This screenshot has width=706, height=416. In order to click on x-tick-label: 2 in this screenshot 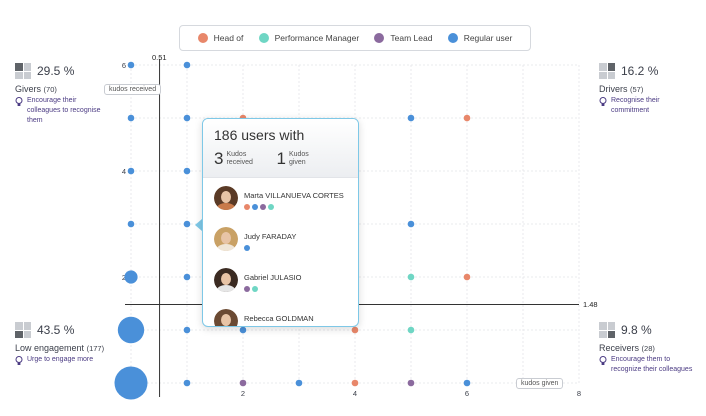, I will do `click(243, 393)`.